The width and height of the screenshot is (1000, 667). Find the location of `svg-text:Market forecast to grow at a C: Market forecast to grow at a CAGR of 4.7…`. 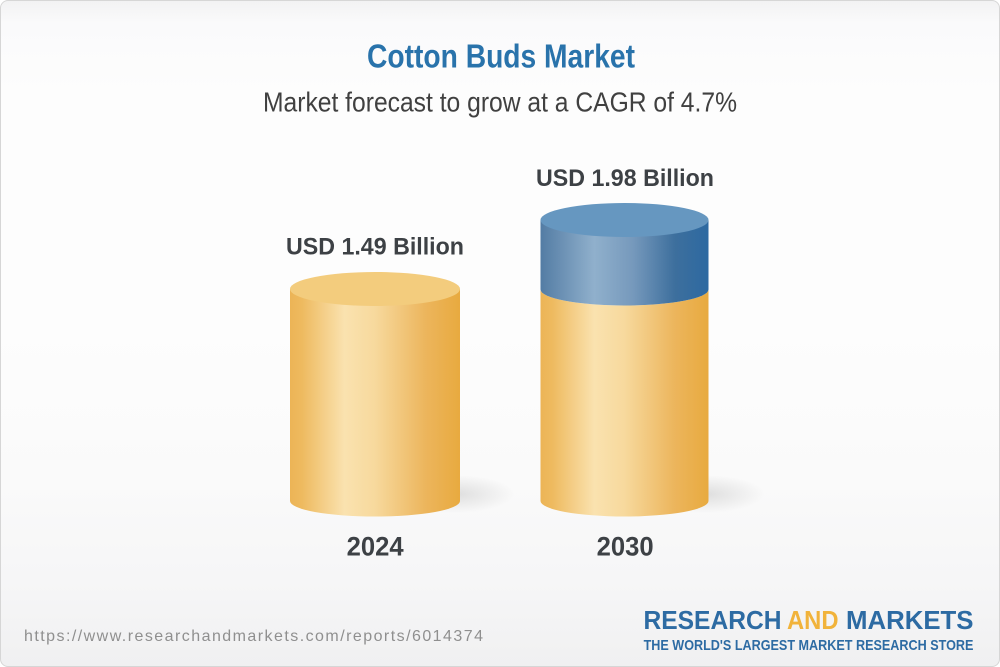

svg-text:Market forecast to grow at a C: Market forecast to grow at a CAGR of 4.7… is located at coordinates (500, 102).